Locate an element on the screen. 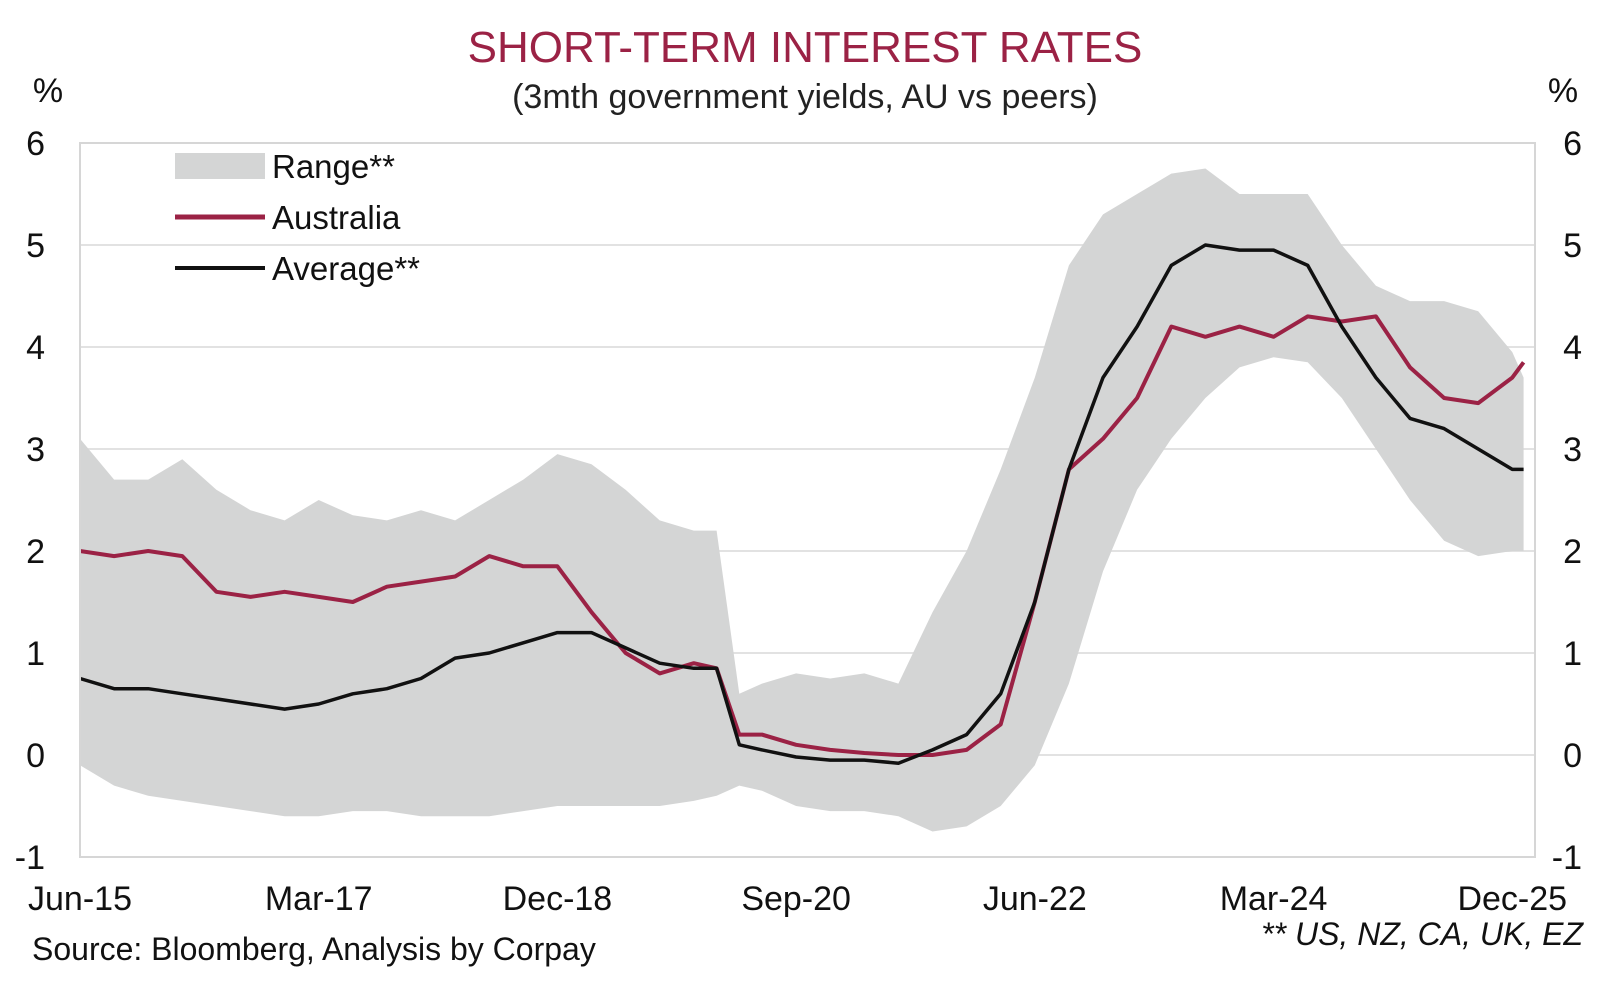 The width and height of the screenshot is (1610, 1000). y-tick-label-left: 0 is located at coordinates (35, 756).